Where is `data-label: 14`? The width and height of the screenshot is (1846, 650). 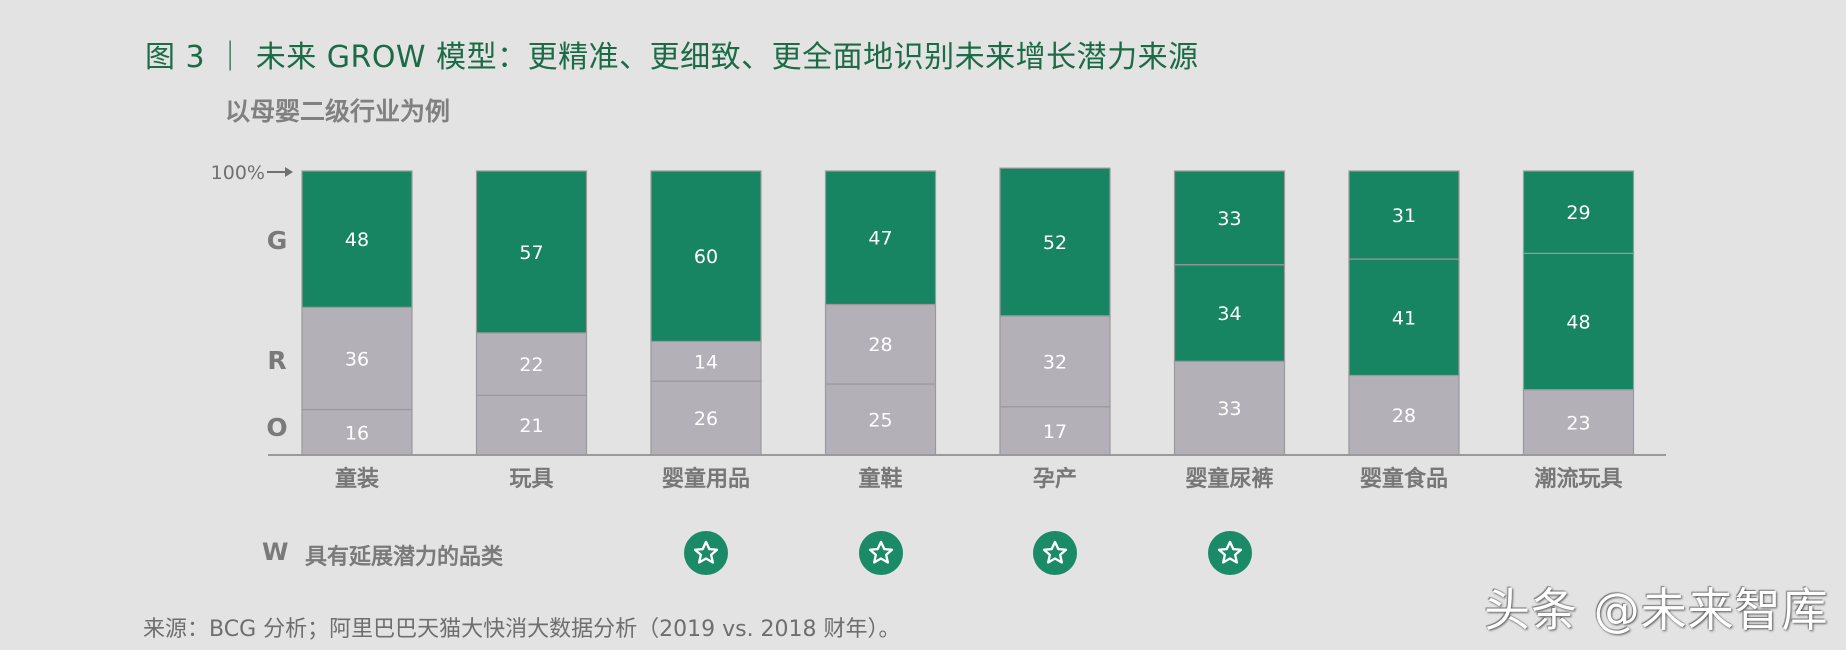
data-label: 14 is located at coordinates (706, 362).